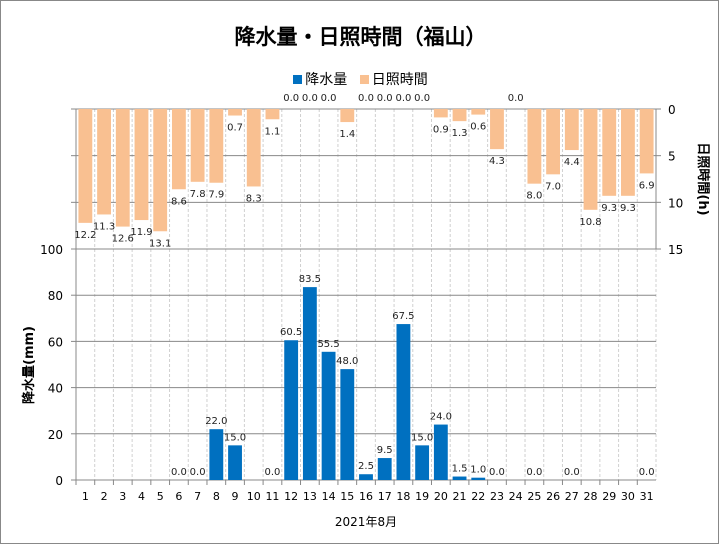 The width and height of the screenshot is (719, 544). Describe the element at coordinates (553, 496) in the screenshot. I see `x-tick-label: 26` at that location.